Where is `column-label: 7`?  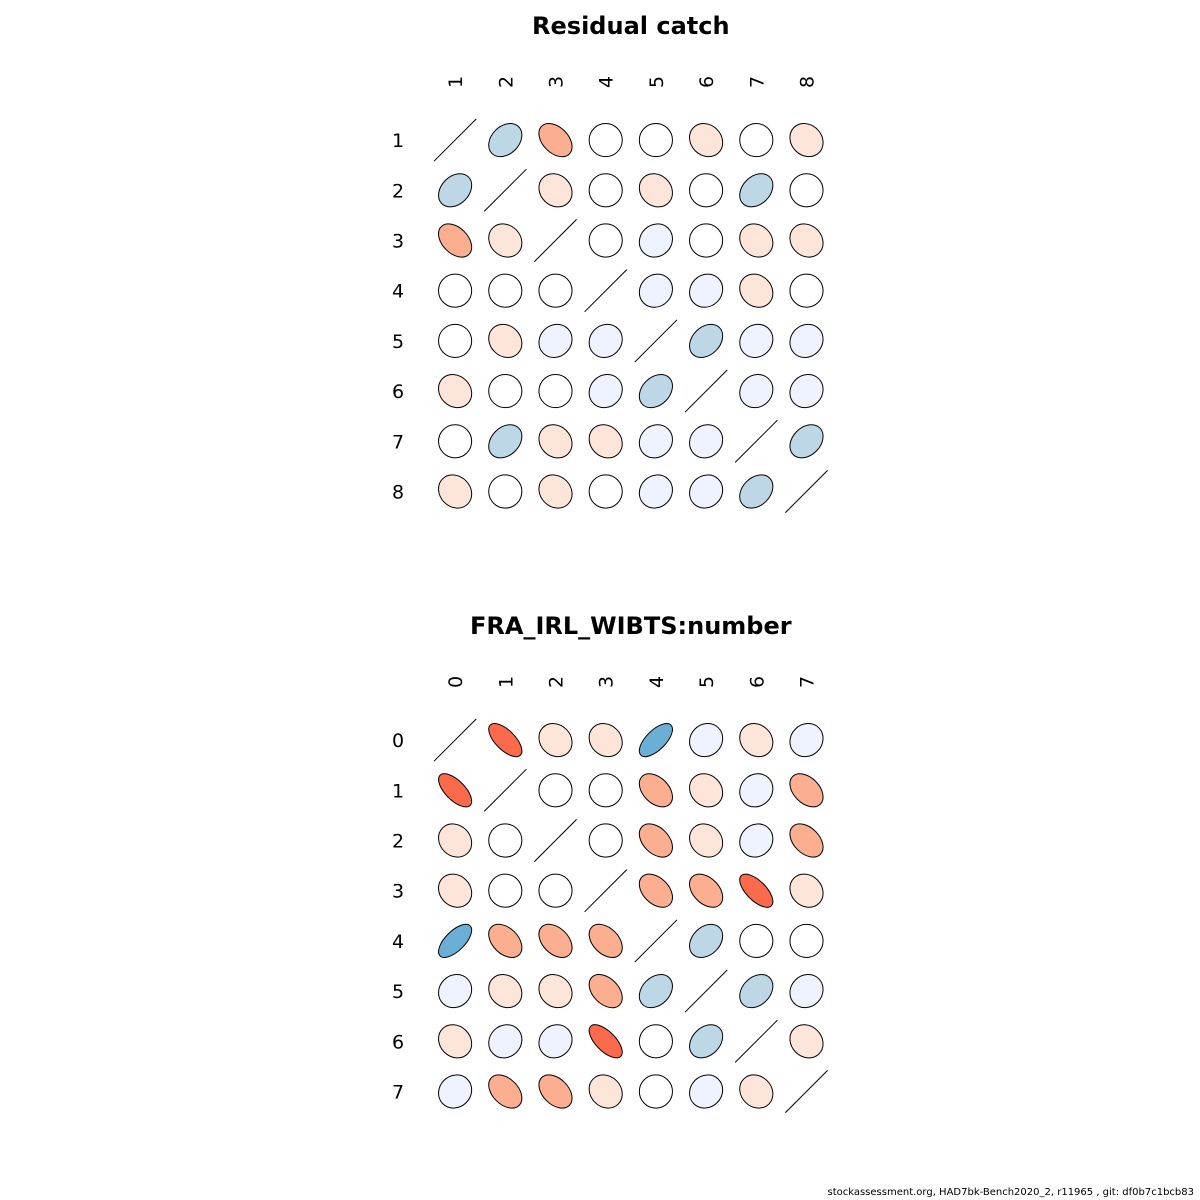
column-label: 7 is located at coordinates (757, 82).